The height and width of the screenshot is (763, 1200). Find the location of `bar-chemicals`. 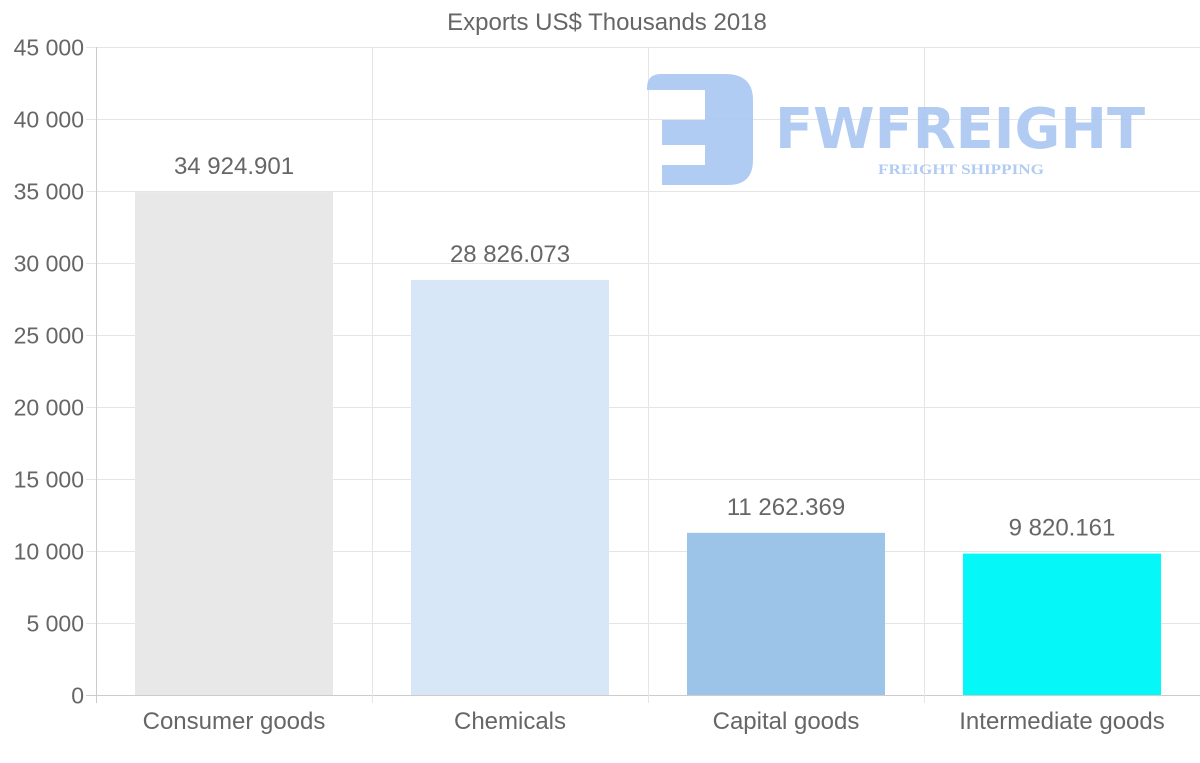

bar-chemicals is located at coordinates (510, 487).